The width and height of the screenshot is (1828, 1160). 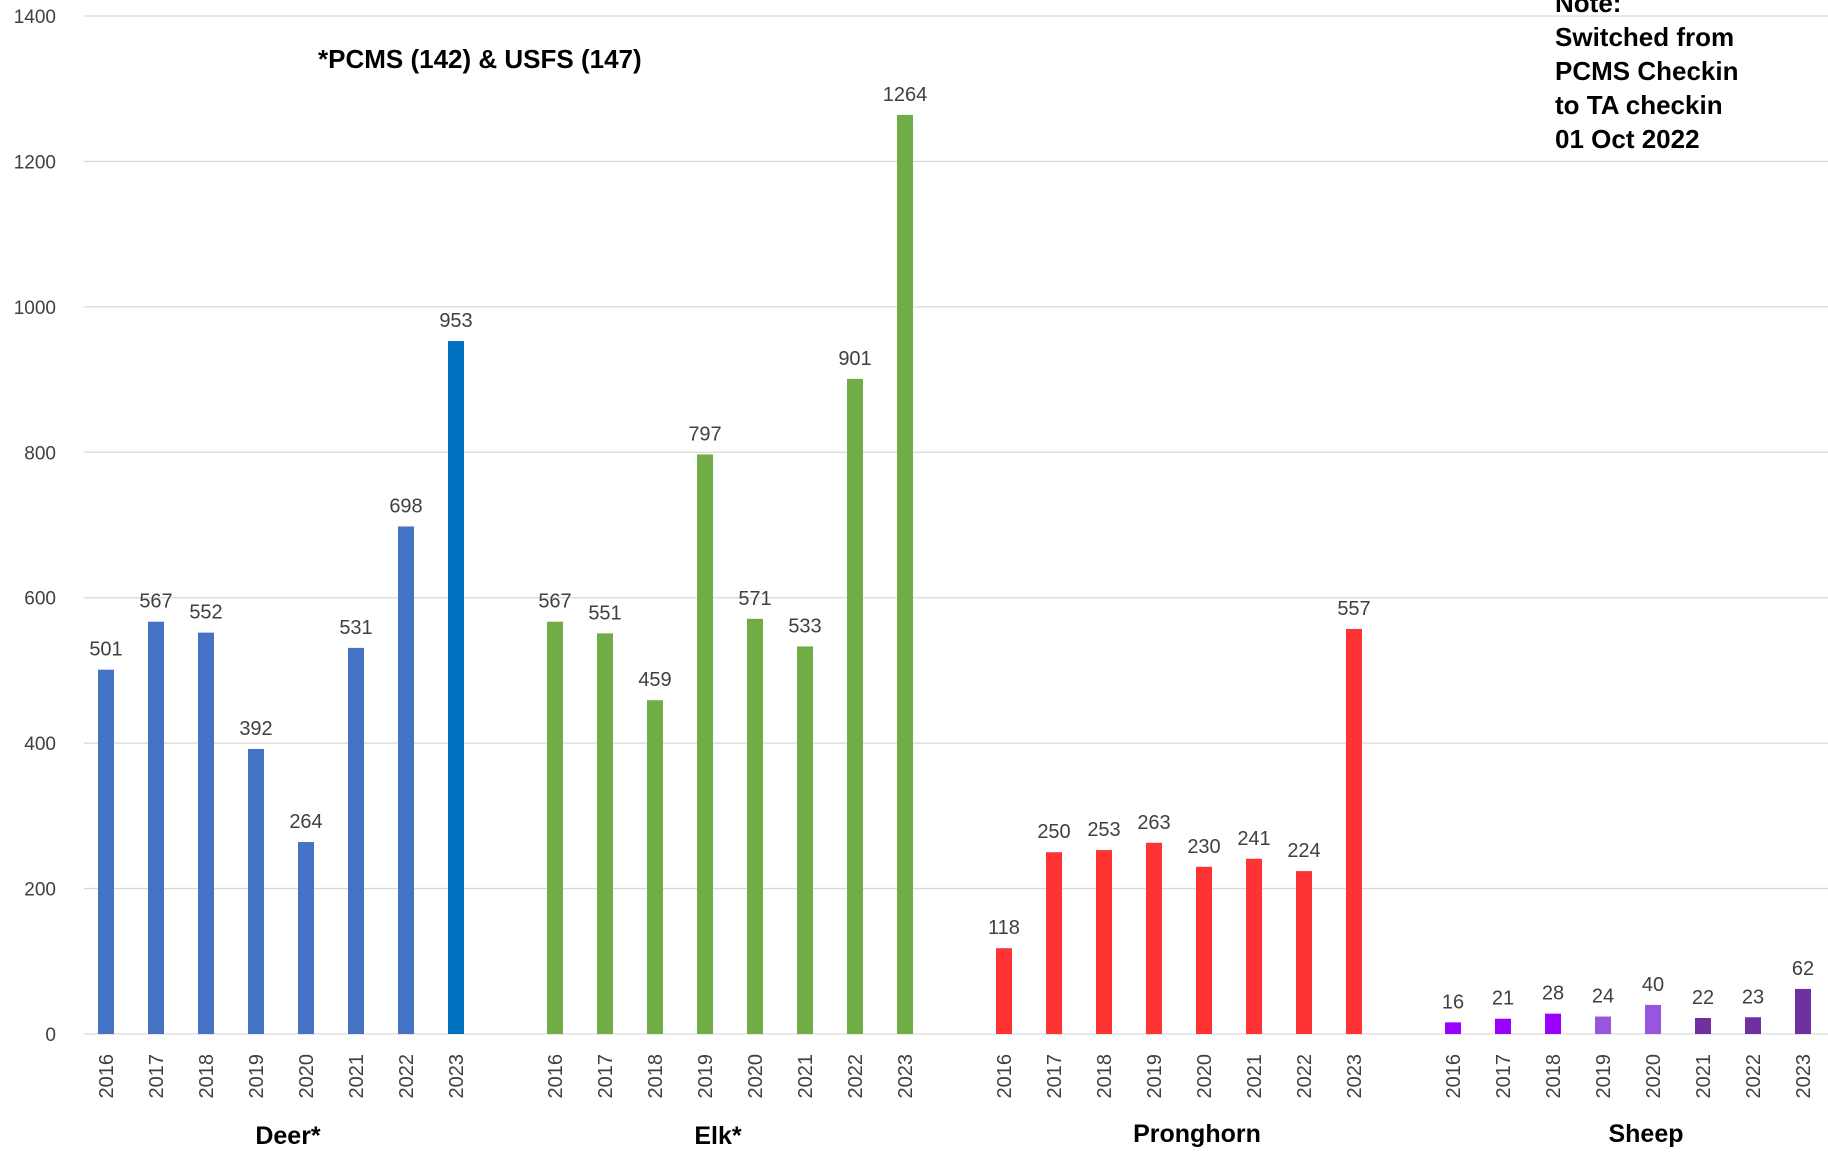 I want to click on group-label: Elk*, so click(x=718, y=1136).